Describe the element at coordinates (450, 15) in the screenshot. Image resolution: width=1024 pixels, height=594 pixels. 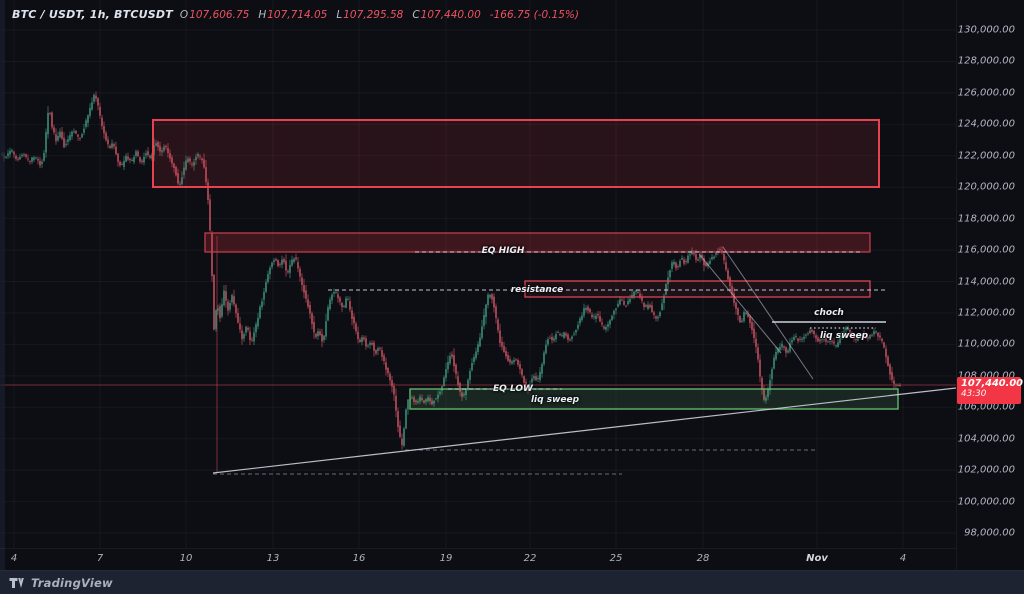
I see `close-value: 107,440.00` at that location.